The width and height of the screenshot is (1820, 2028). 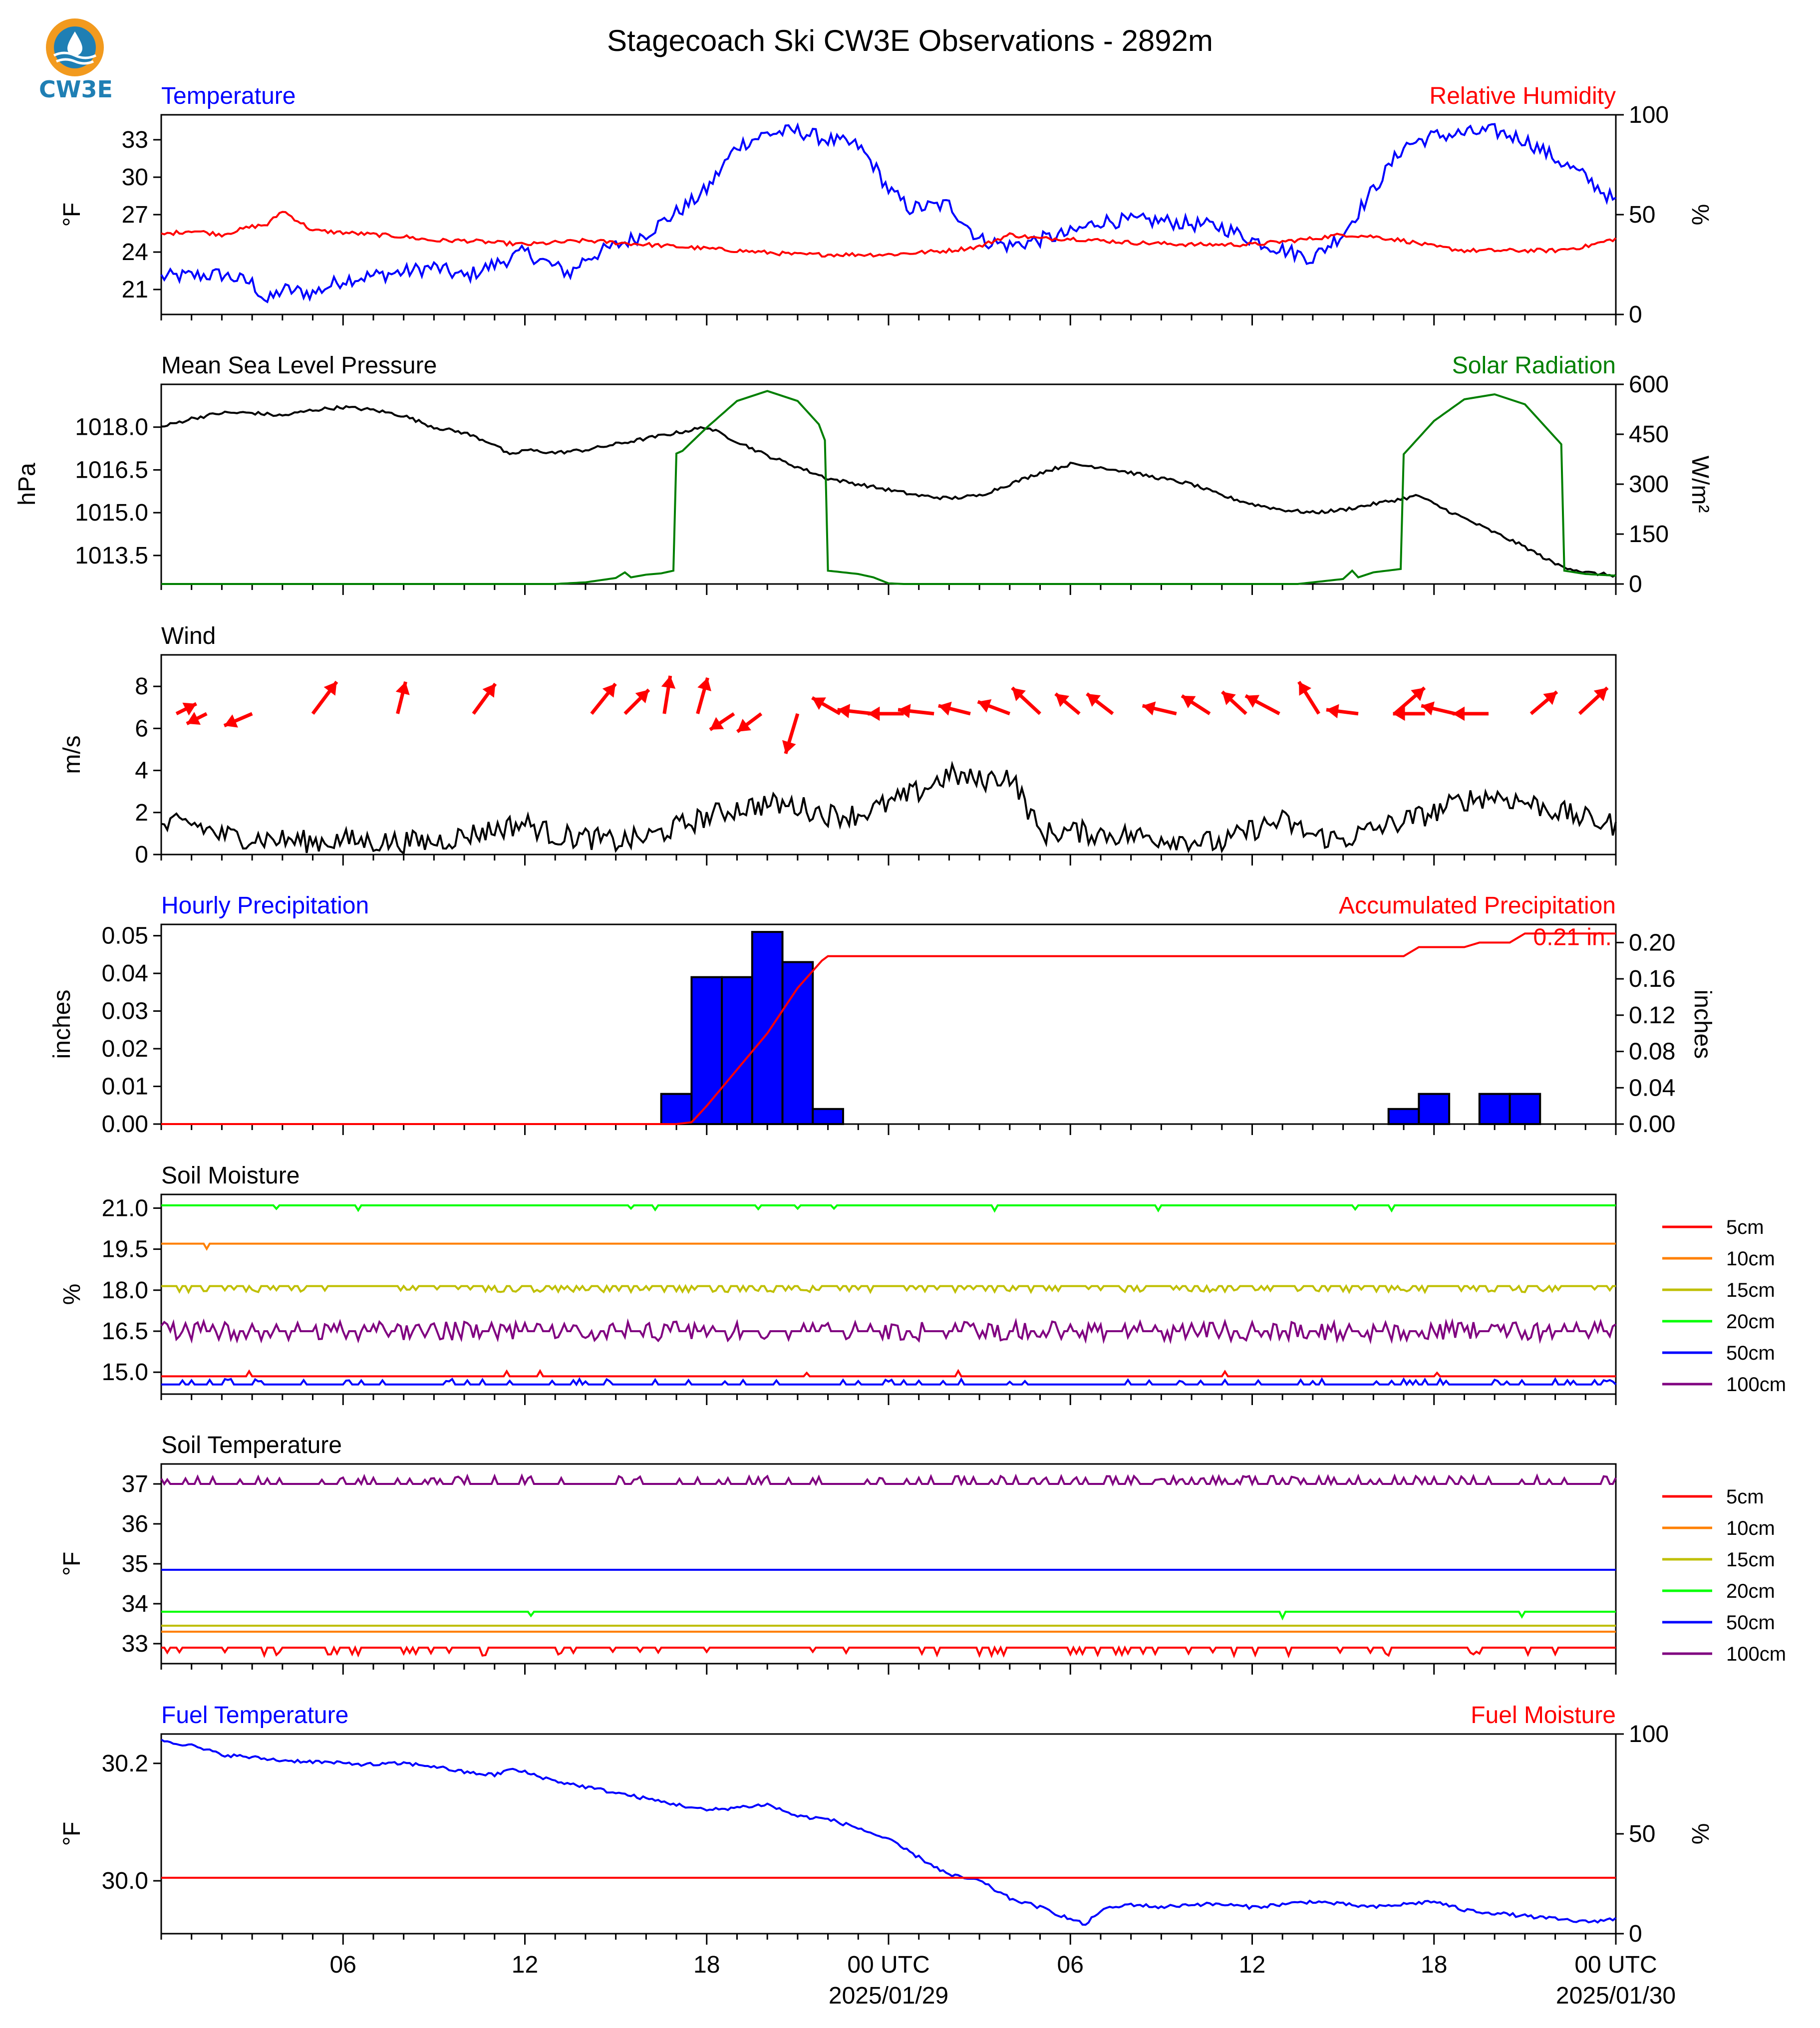 What do you see at coordinates (72, 1294) in the screenshot?
I see `y-axis-label: %` at bounding box center [72, 1294].